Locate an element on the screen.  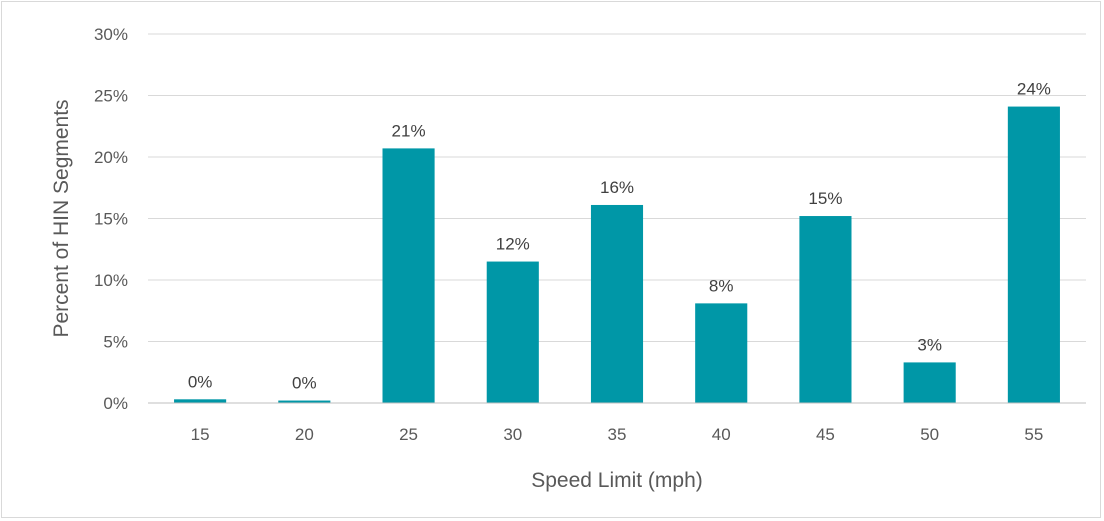
x-tick-label: 30 is located at coordinates (512, 434).